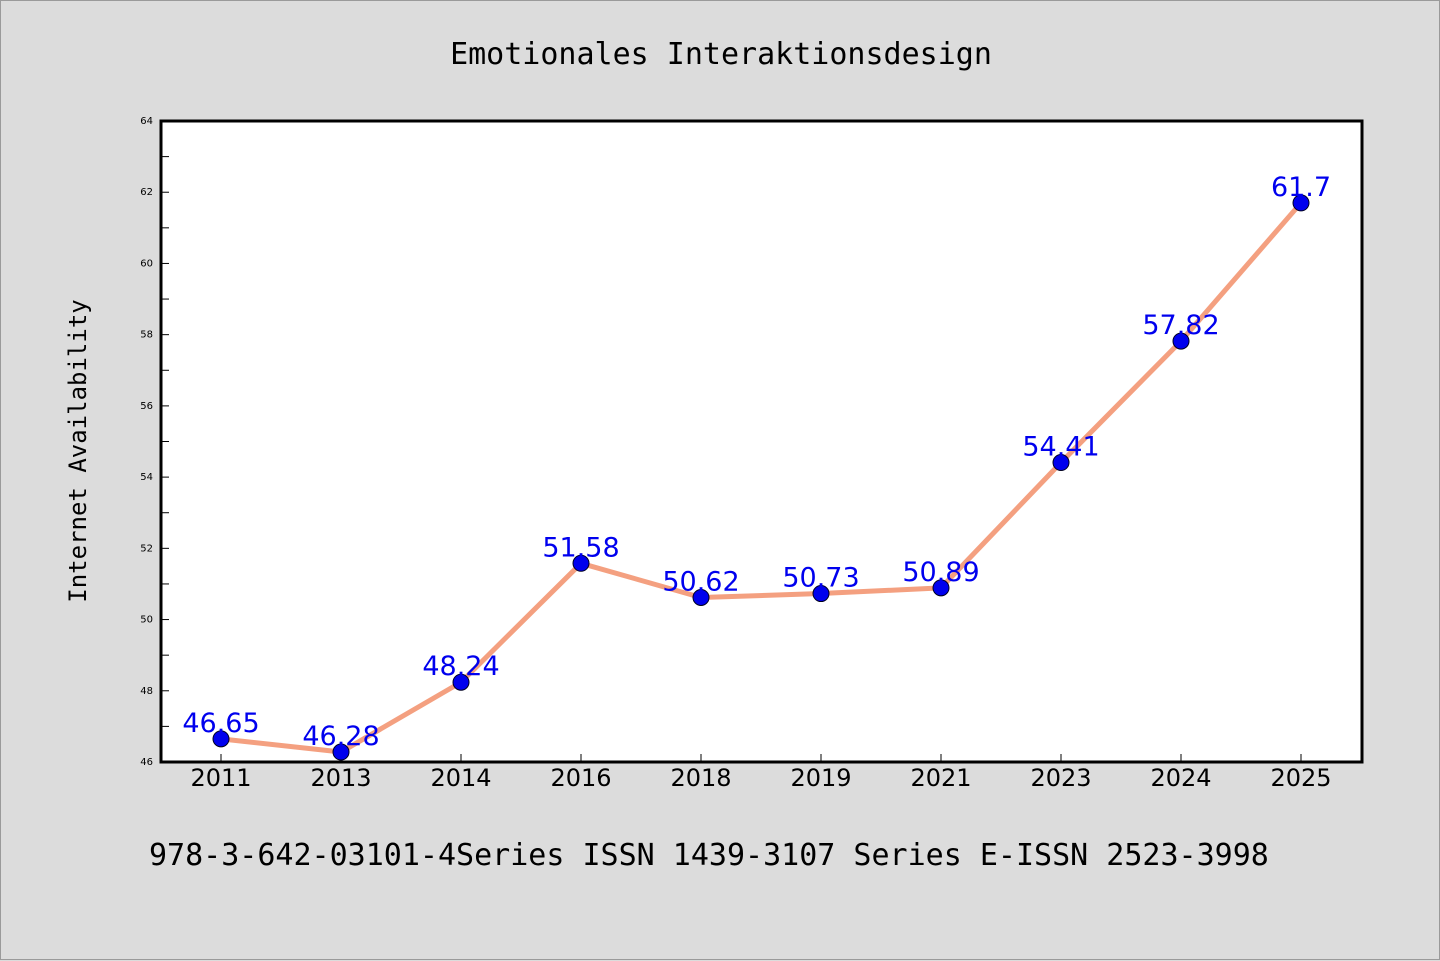  I want to click on y-tick-label: 64, so click(146, 121).